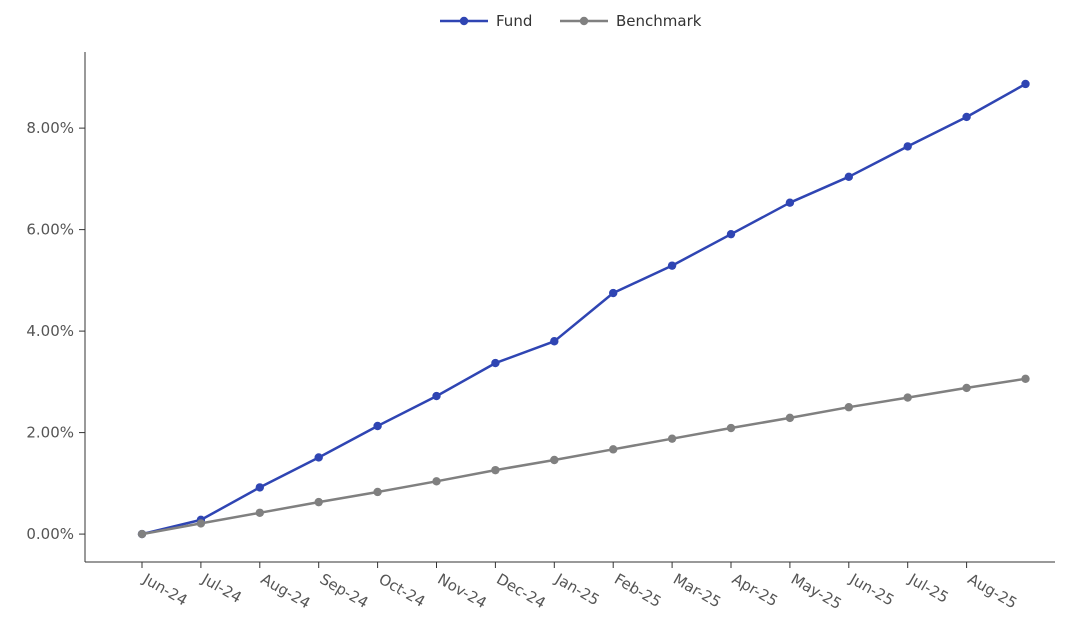  Describe the element at coordinates (464, 21) in the screenshot. I see `legend-marker-fund` at that location.